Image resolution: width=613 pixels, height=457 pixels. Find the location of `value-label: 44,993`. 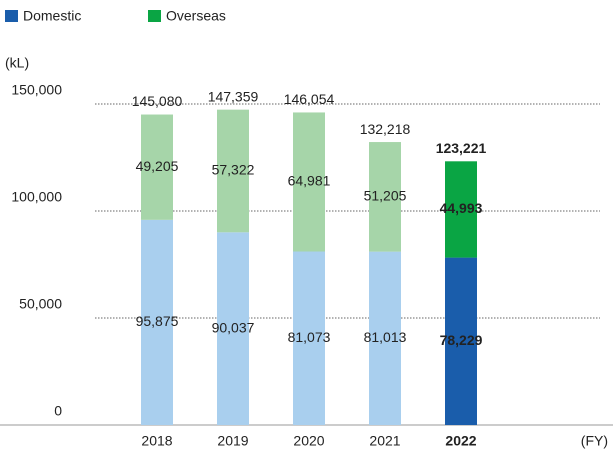

value-label: 44,993 is located at coordinates (461, 208).